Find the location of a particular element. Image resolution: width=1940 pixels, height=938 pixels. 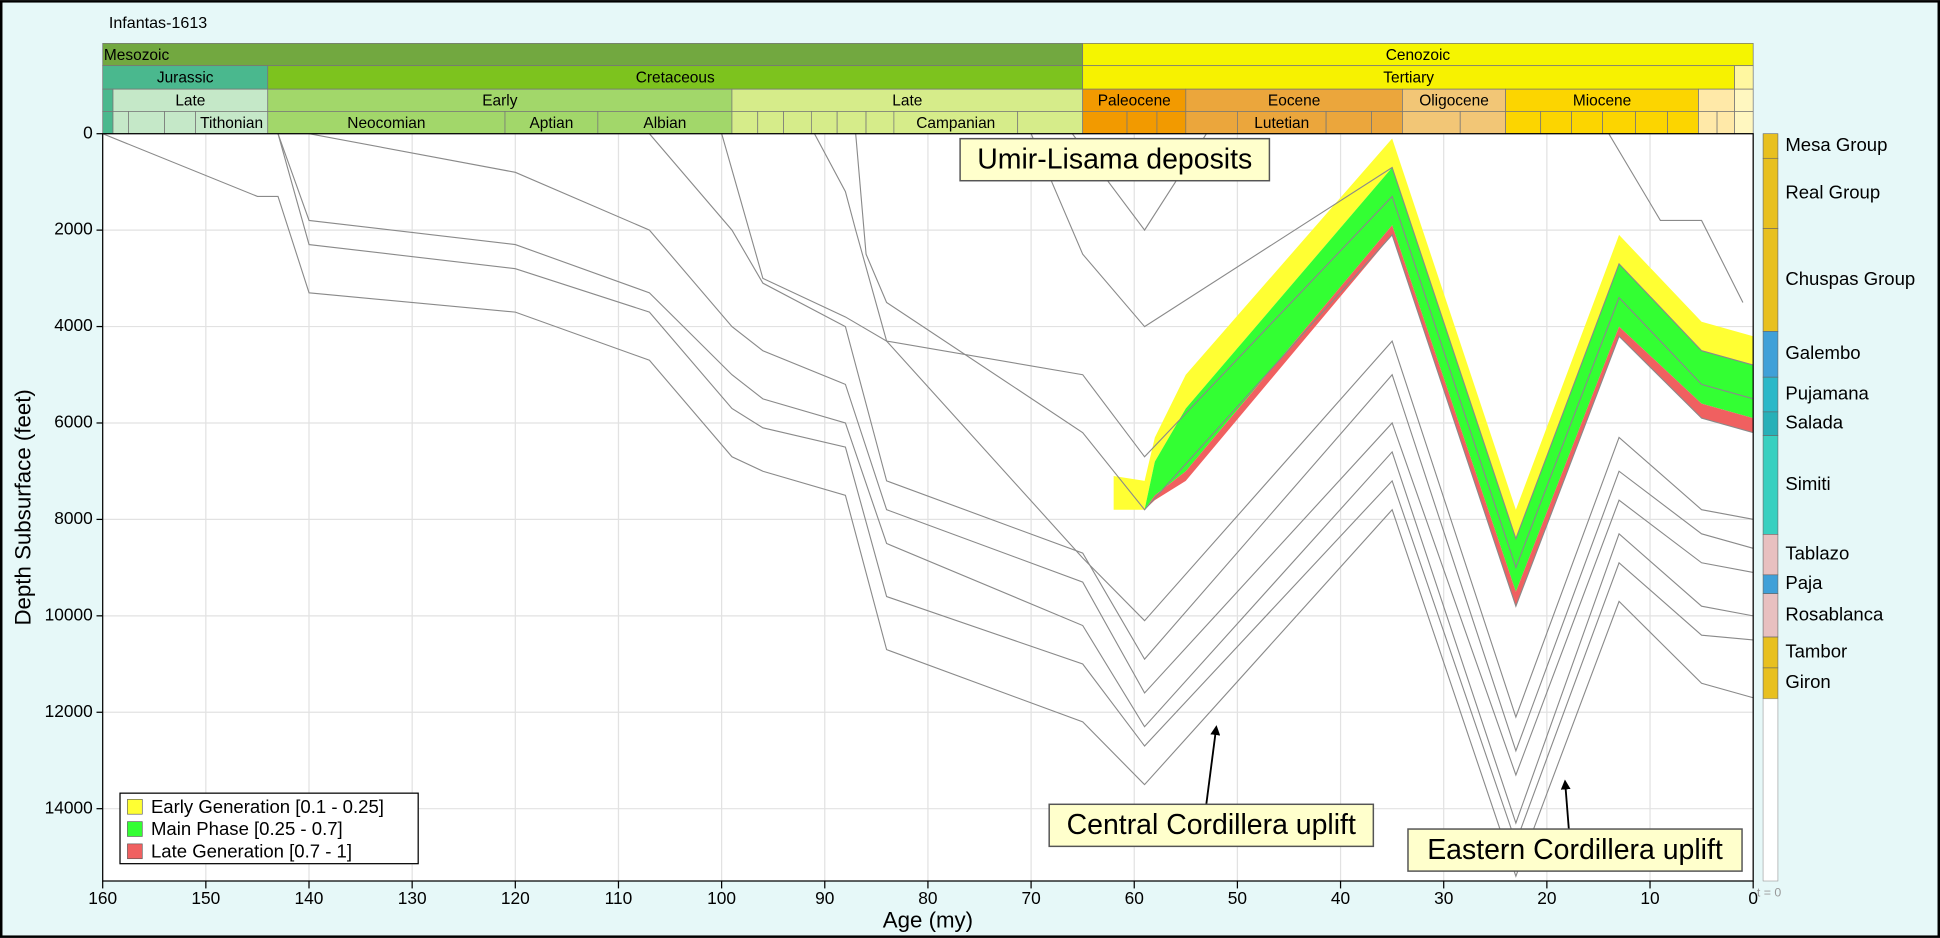

formation-label: Paja is located at coordinates (1804, 582).